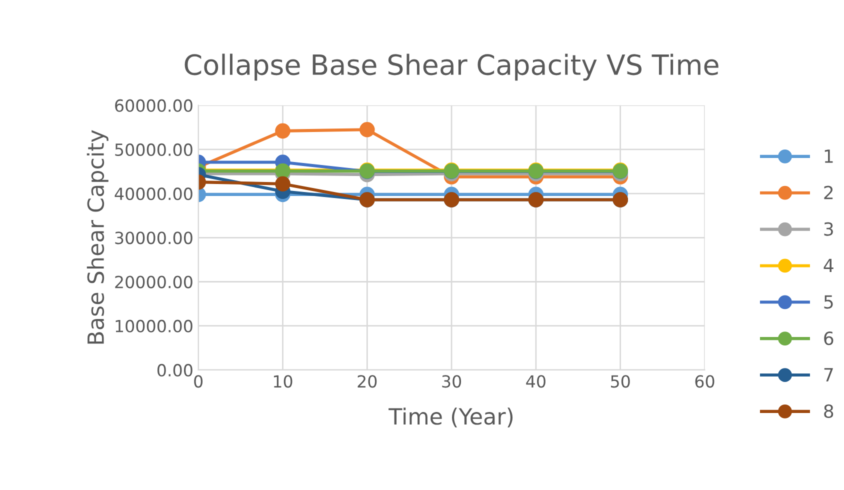 This screenshot has height=490, width=844. I want to click on x-tick-label: 30, so click(452, 381).